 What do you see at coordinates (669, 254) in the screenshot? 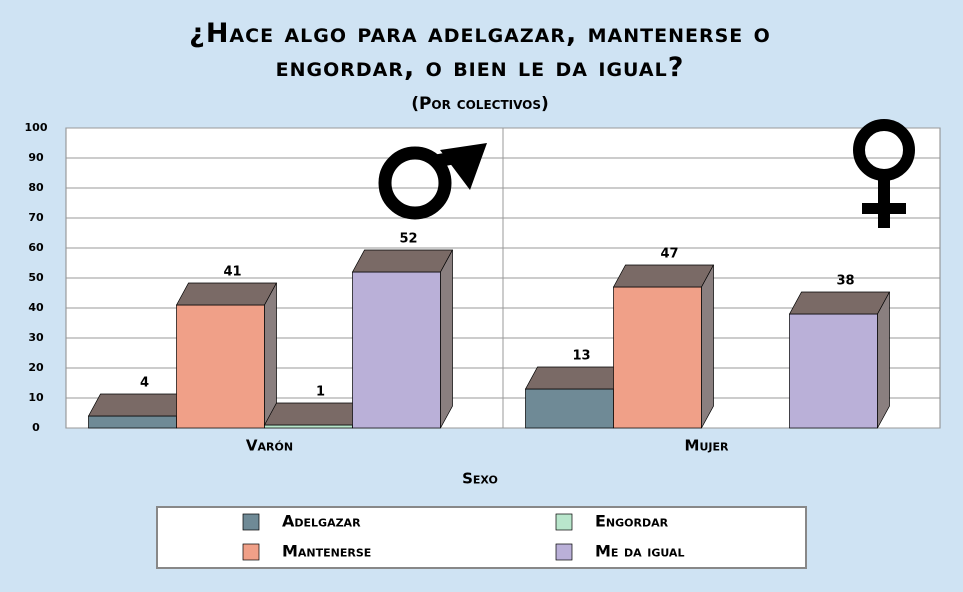
I see `data-label: 47` at bounding box center [669, 254].